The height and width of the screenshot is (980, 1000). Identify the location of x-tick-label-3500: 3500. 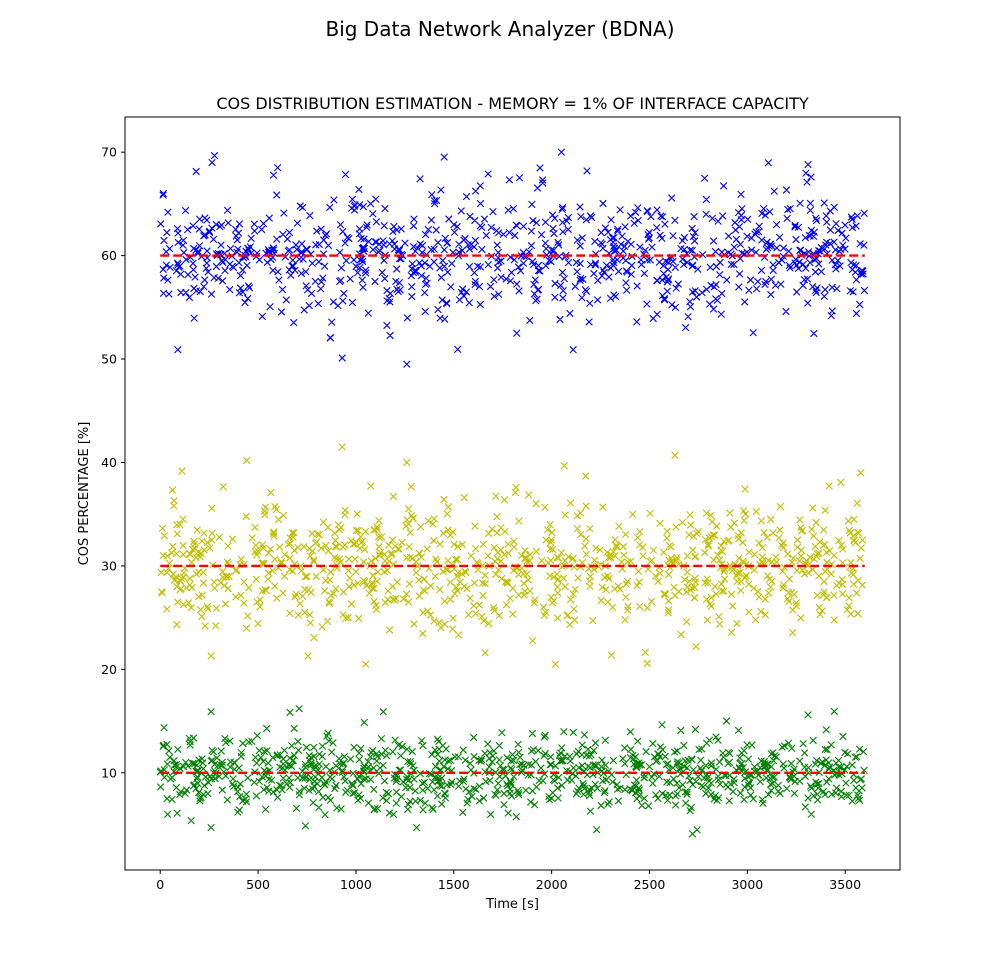
(845, 884).